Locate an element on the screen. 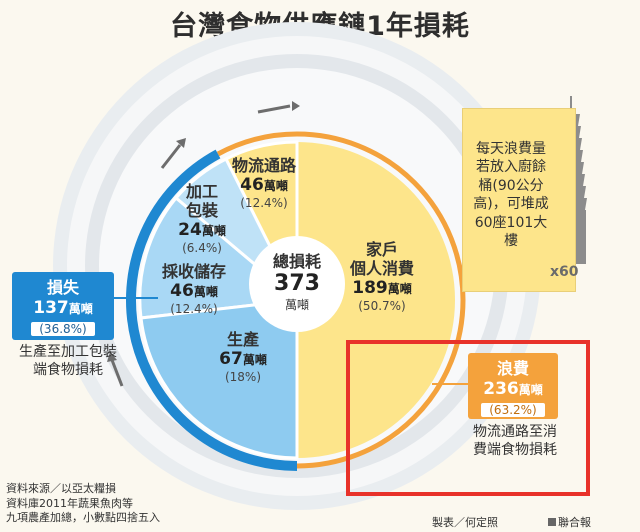  source-line-3: 九項農產加總，小數點四捨五入 is located at coordinates (83, 518).